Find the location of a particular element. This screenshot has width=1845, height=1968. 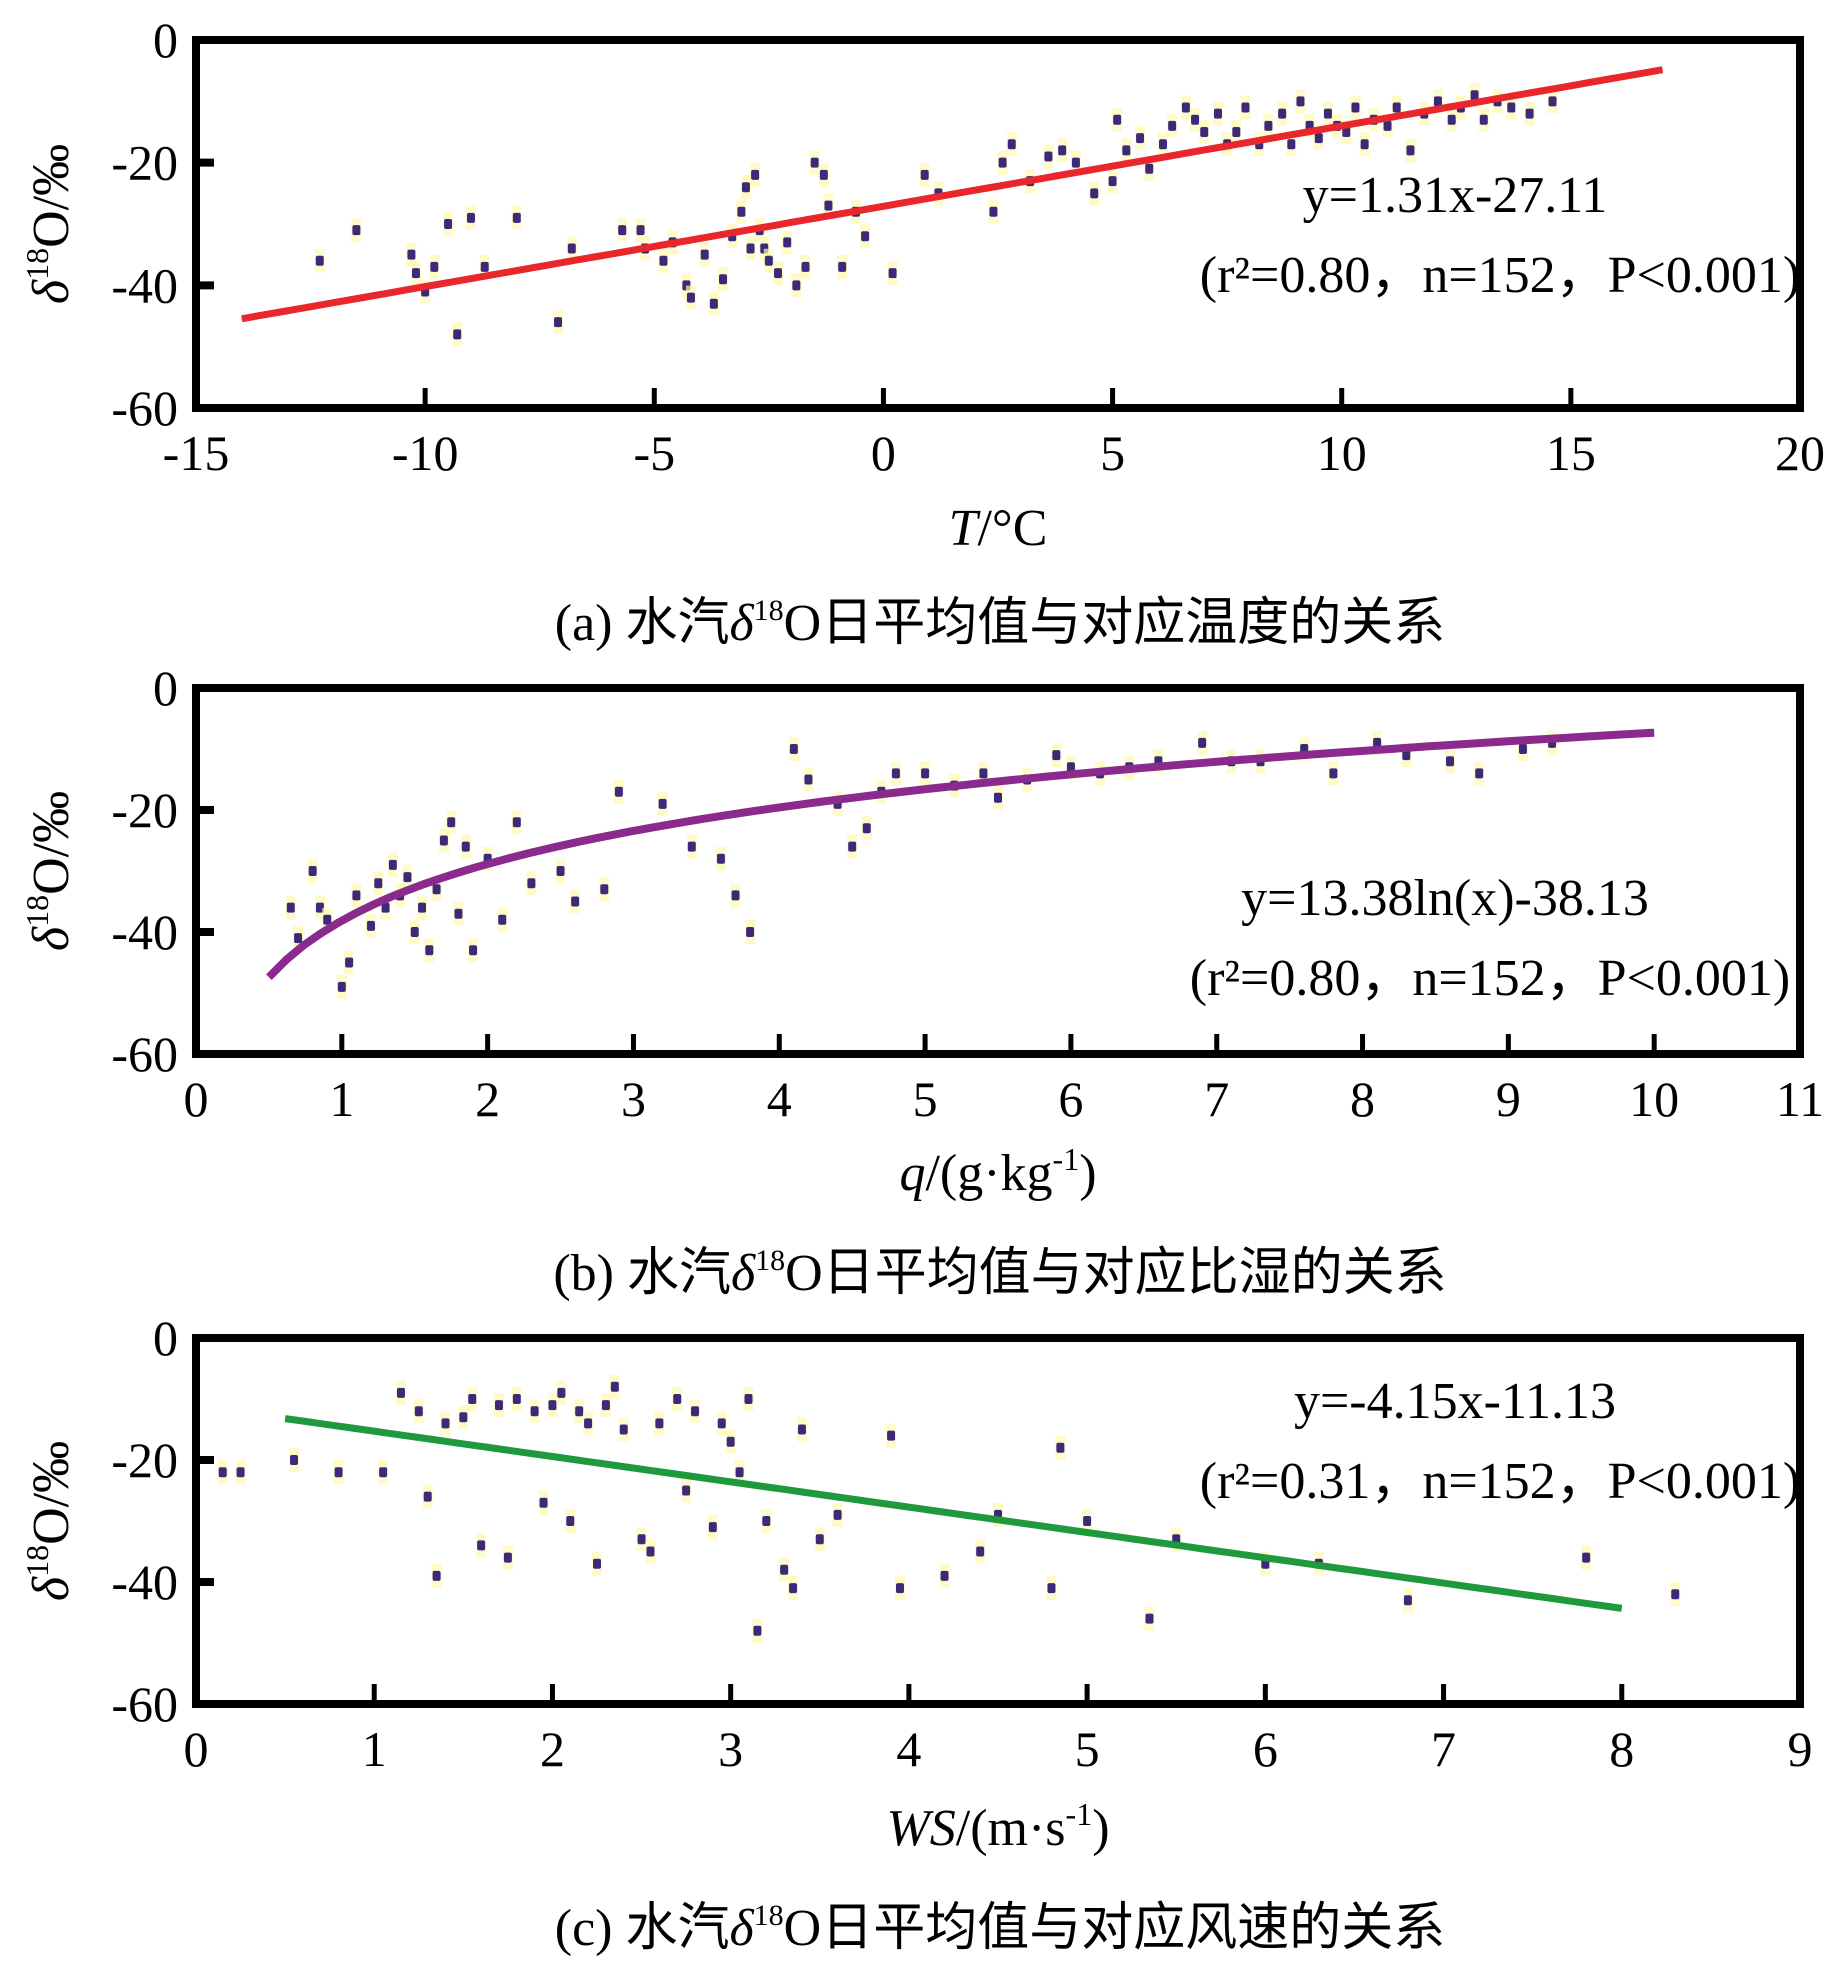

x-label-rest: /°C is located at coordinates (1012, 528).